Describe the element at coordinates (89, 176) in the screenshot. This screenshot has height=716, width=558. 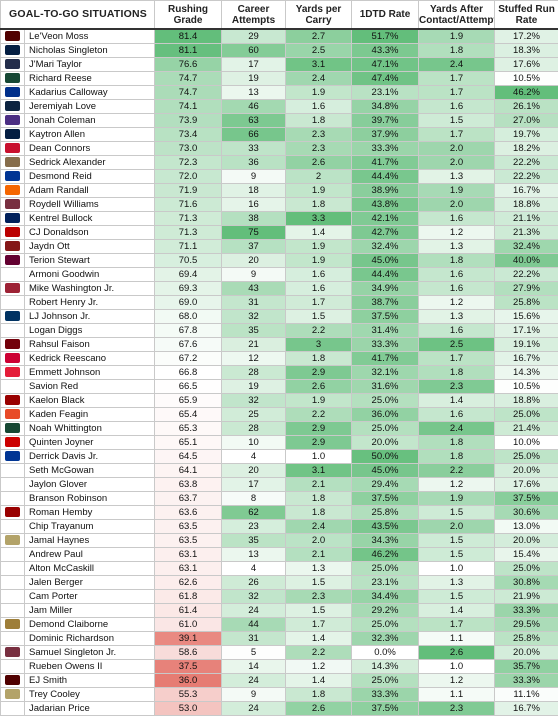
I see `player-name: Desmond Reid` at that location.